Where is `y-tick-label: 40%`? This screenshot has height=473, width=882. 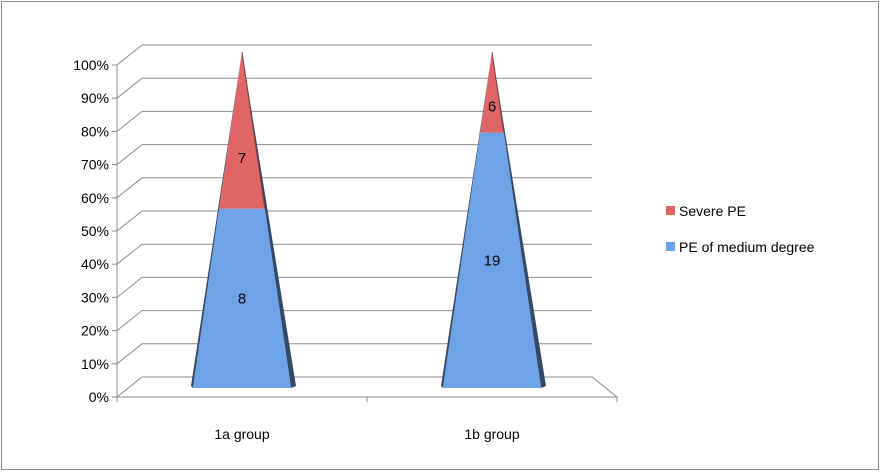 y-tick-label: 40% is located at coordinates (95, 264).